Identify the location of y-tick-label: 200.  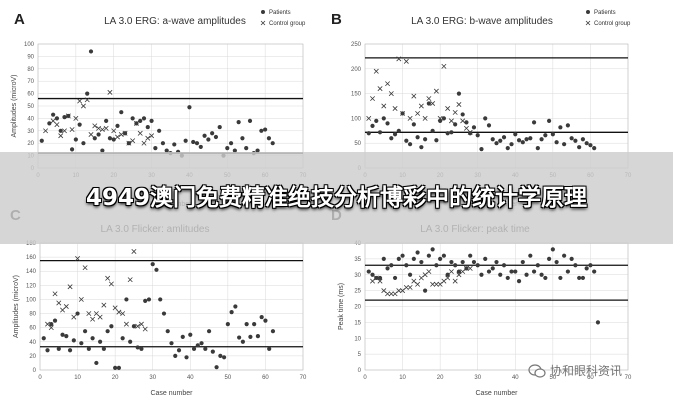
(356, 70).